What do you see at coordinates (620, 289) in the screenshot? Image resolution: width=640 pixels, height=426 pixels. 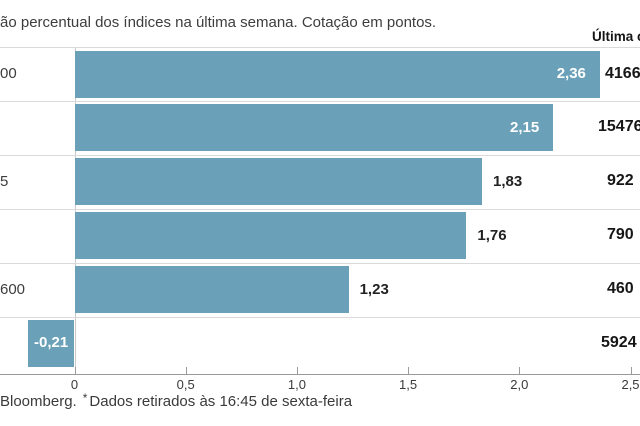 I see `last-quote-value: 460` at bounding box center [620, 289].